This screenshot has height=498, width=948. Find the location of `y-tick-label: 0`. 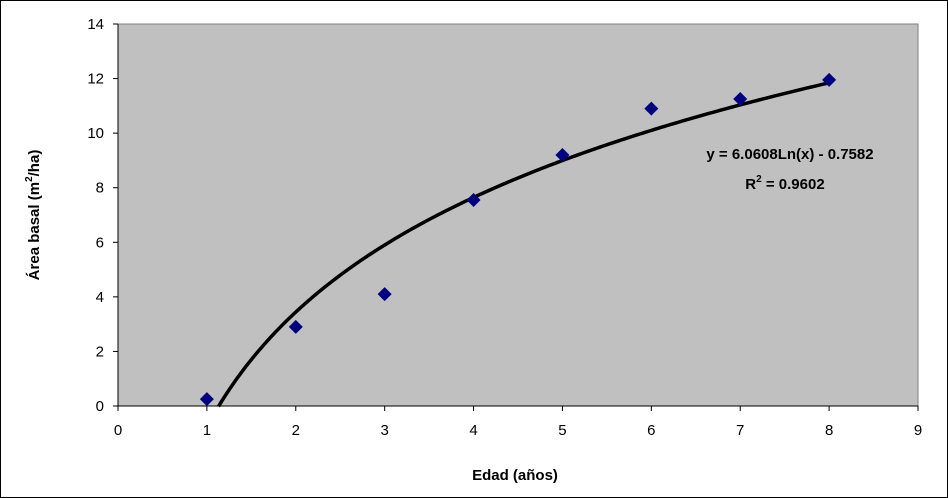

y-tick-label: 0 is located at coordinates (100, 406).